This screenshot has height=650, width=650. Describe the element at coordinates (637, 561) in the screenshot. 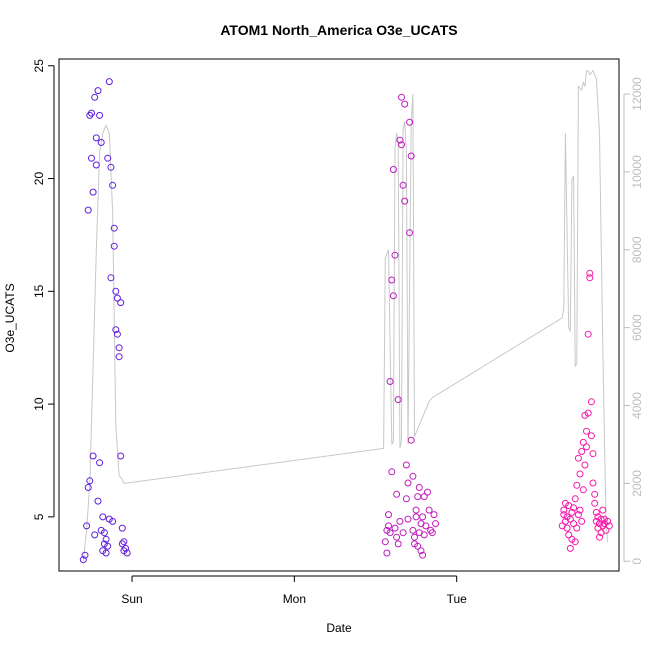

I see `y2-tick-label: 0` at that location.